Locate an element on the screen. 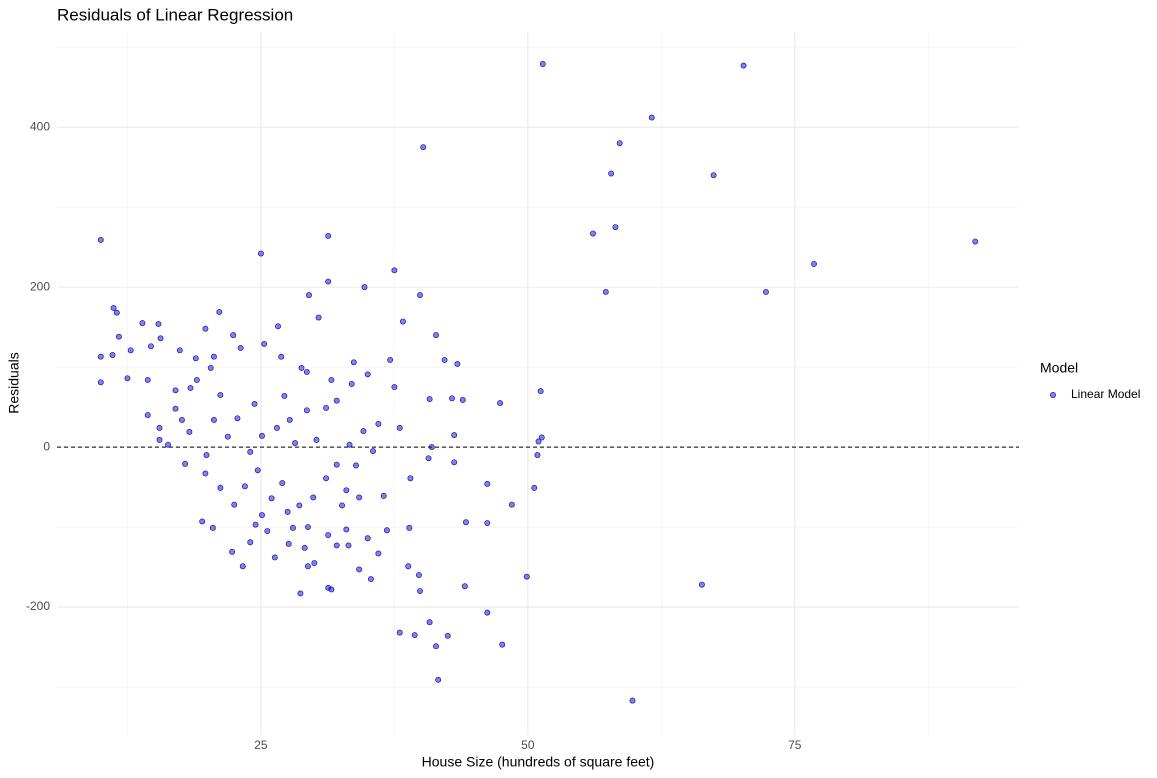  x-tick-label: 50 is located at coordinates (528, 745).